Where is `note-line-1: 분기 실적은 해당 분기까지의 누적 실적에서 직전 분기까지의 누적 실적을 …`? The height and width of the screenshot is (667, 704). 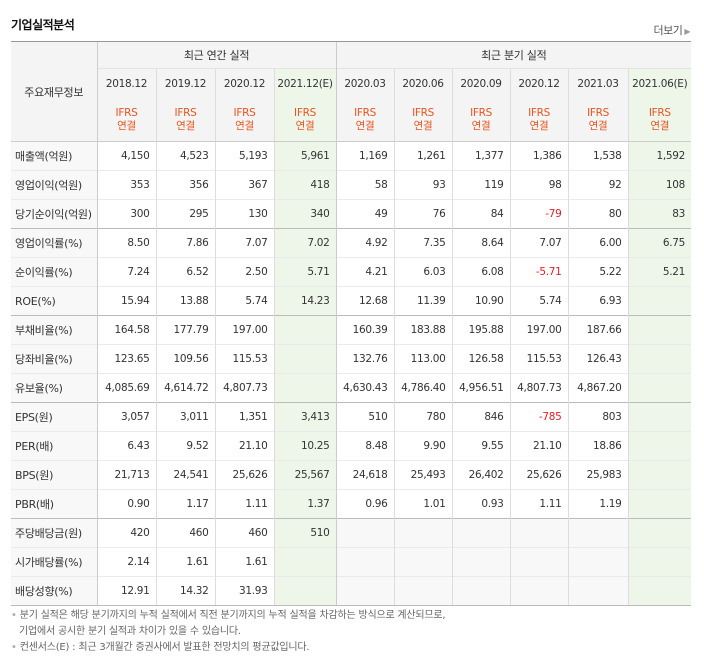
note-line-1: 분기 실적은 해당 분기까지의 누적 실적에서 직전 분기까지의 누적 실적을 … is located at coordinates (232, 615).